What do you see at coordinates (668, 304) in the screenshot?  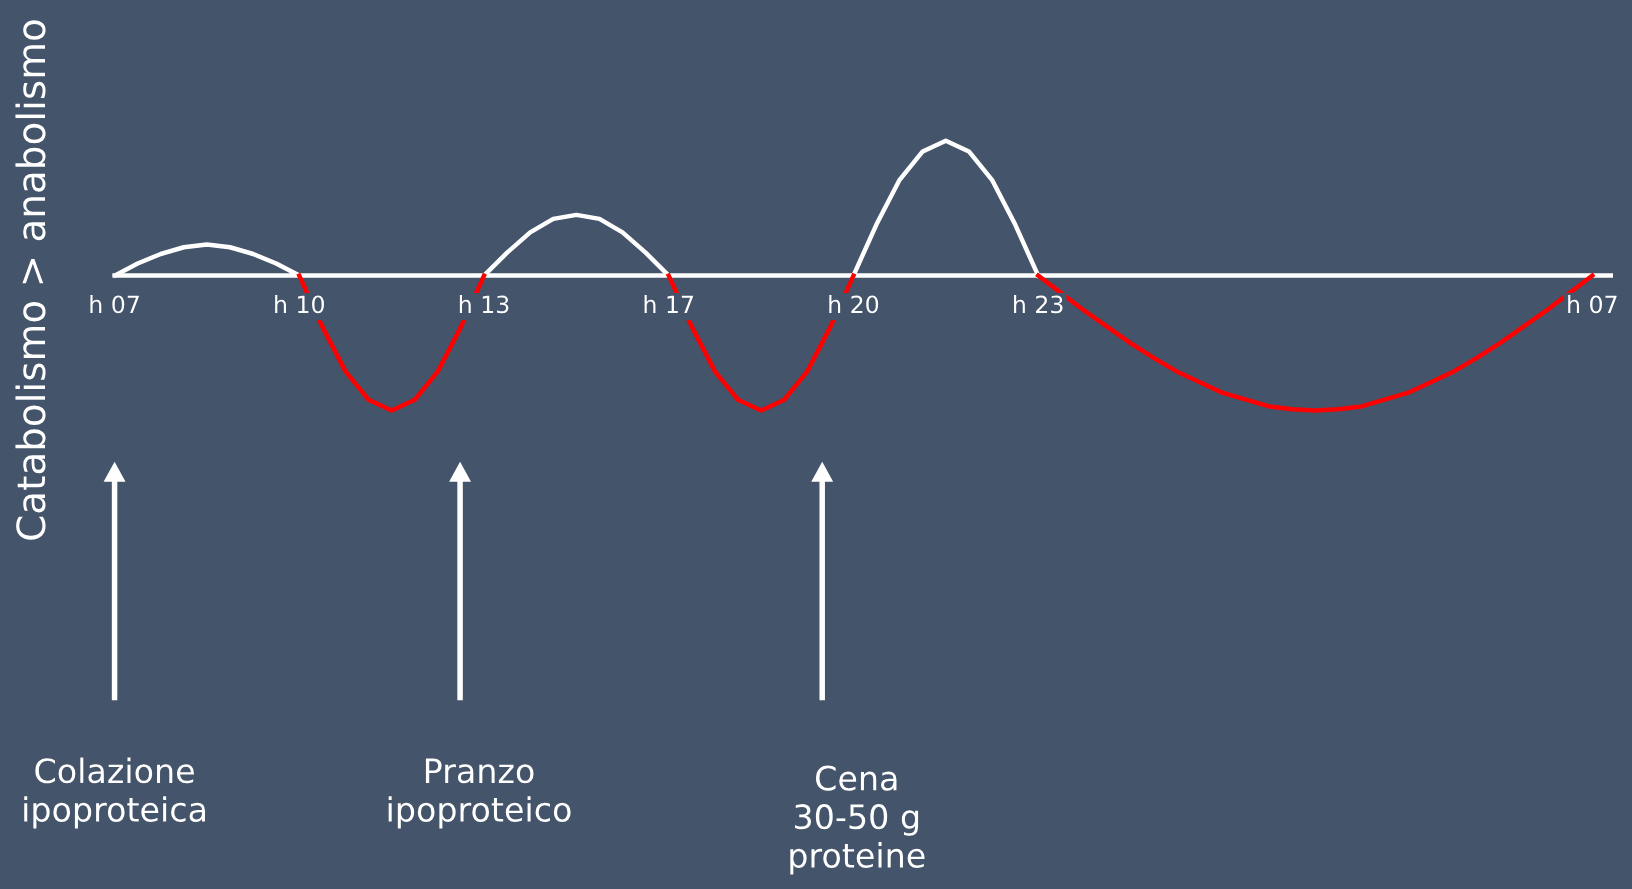 I see `x-tick-label: h 17` at bounding box center [668, 304].